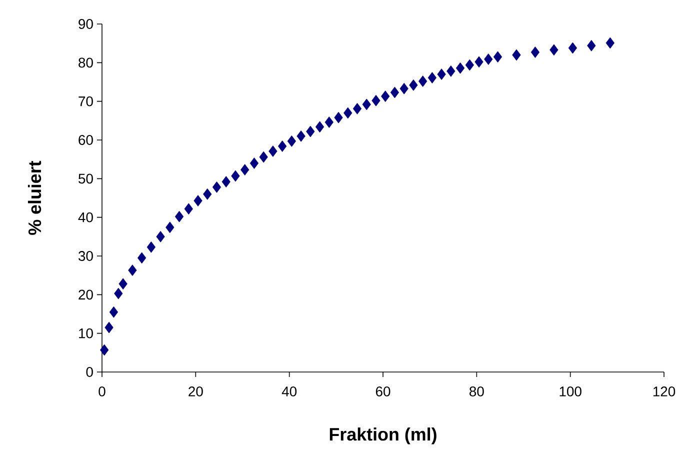 The image size is (688, 472). Describe the element at coordinates (35, 197) in the screenshot. I see `y-axis-title: % eluiert` at that location.